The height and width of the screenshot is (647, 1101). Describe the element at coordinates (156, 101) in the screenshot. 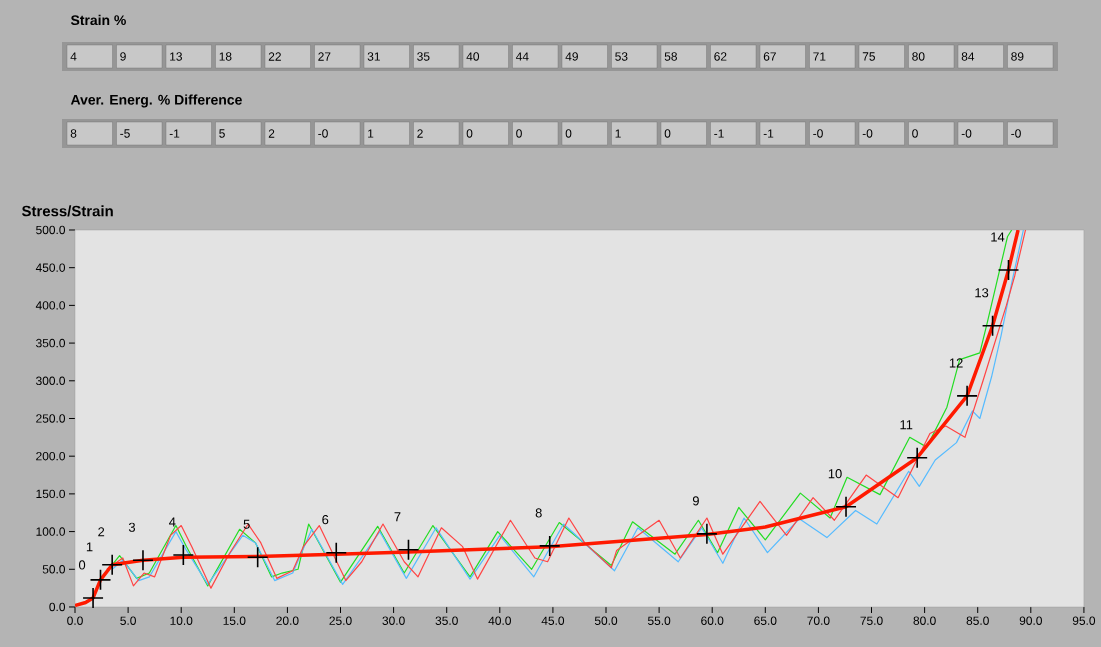

I see `text: Aver. Energ. % Difference` at that location.